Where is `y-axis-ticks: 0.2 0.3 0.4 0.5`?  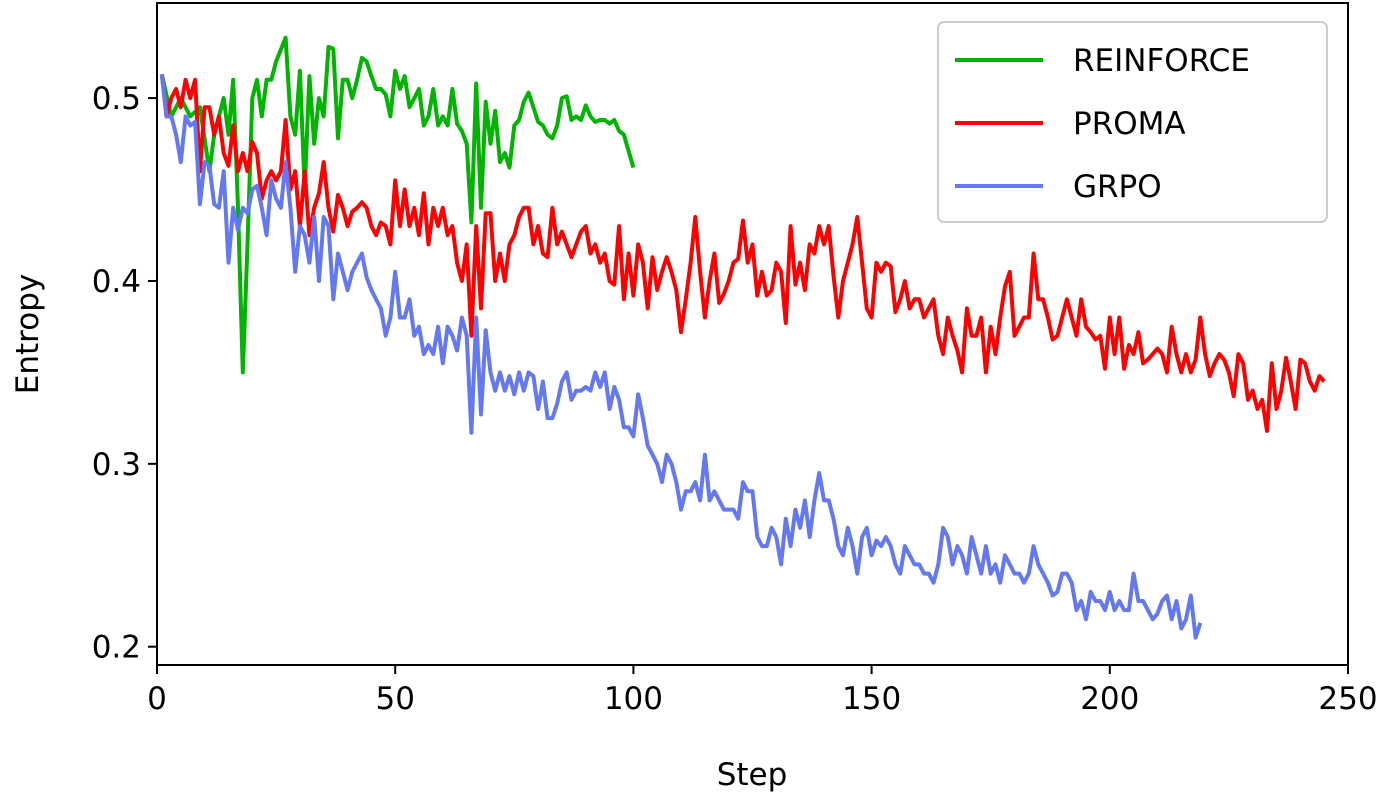
y-axis-ticks: 0.2 0.3 0.4 0.5 is located at coordinates (124, 373).